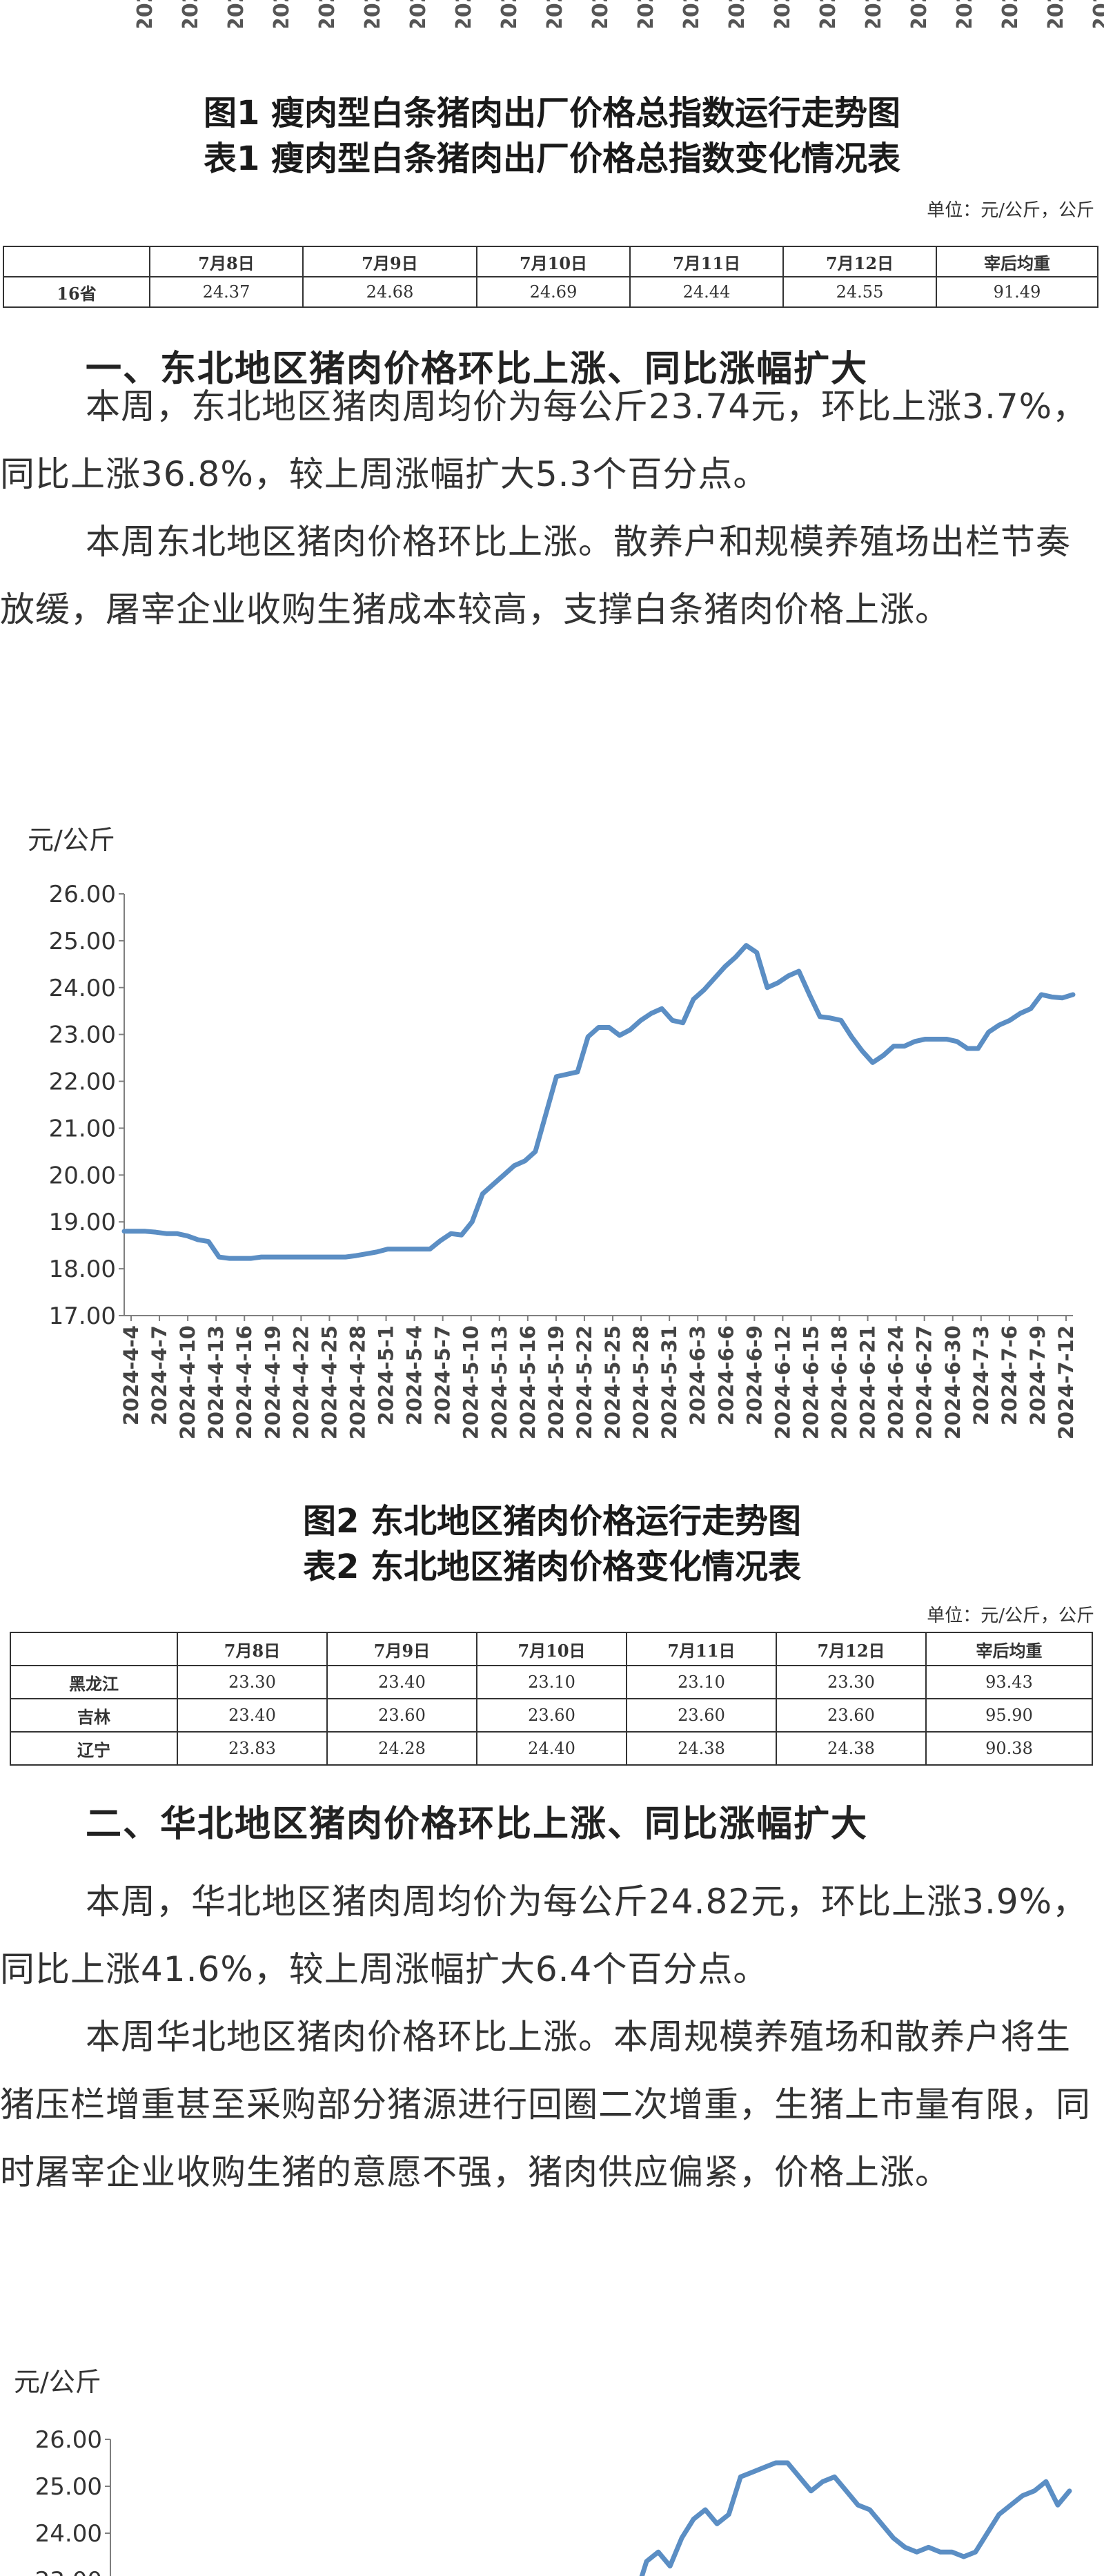  Describe the element at coordinates (1017, 261) in the screenshot. I see `table1-header-cell: 宰后均重` at that location.